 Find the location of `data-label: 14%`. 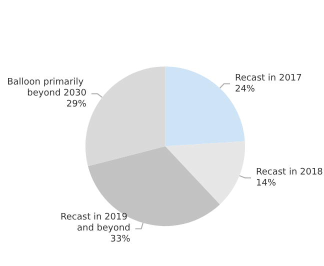

data-label: 14% is located at coordinates (266, 183).